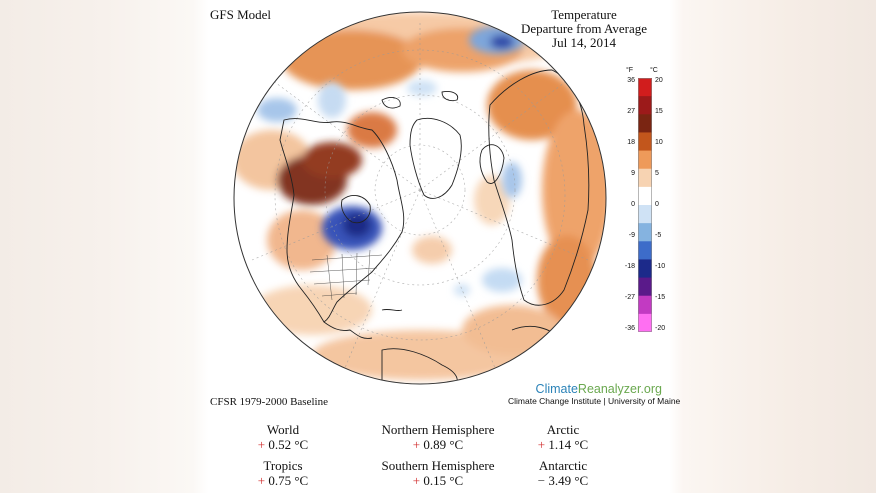 This screenshot has height=493, width=876. What do you see at coordinates (283, 465) in the screenshot?
I see `stat-name: Tropics` at bounding box center [283, 465].